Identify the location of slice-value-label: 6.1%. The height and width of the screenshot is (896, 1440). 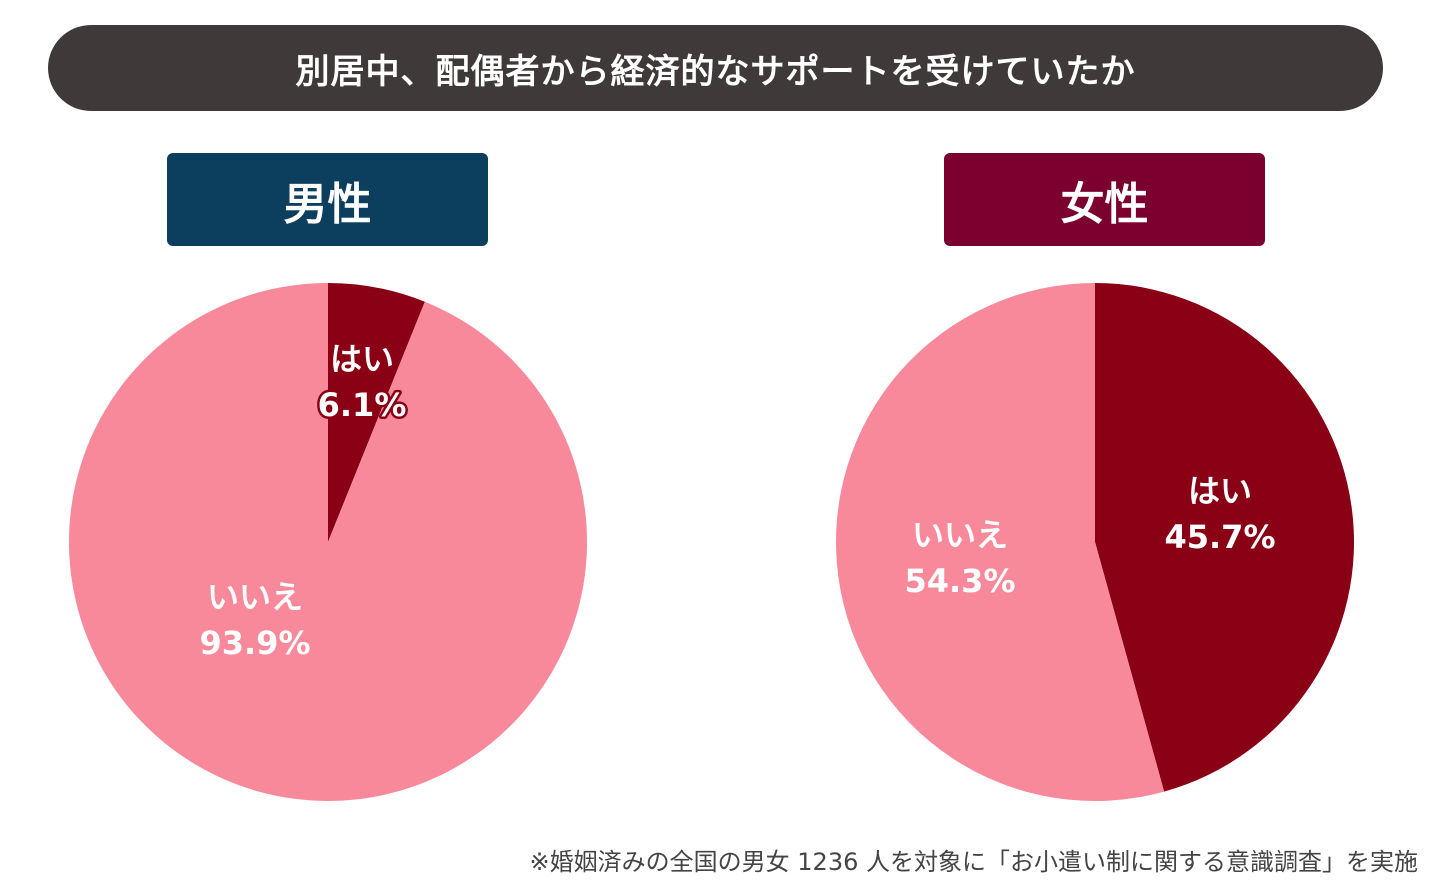
(362, 405).